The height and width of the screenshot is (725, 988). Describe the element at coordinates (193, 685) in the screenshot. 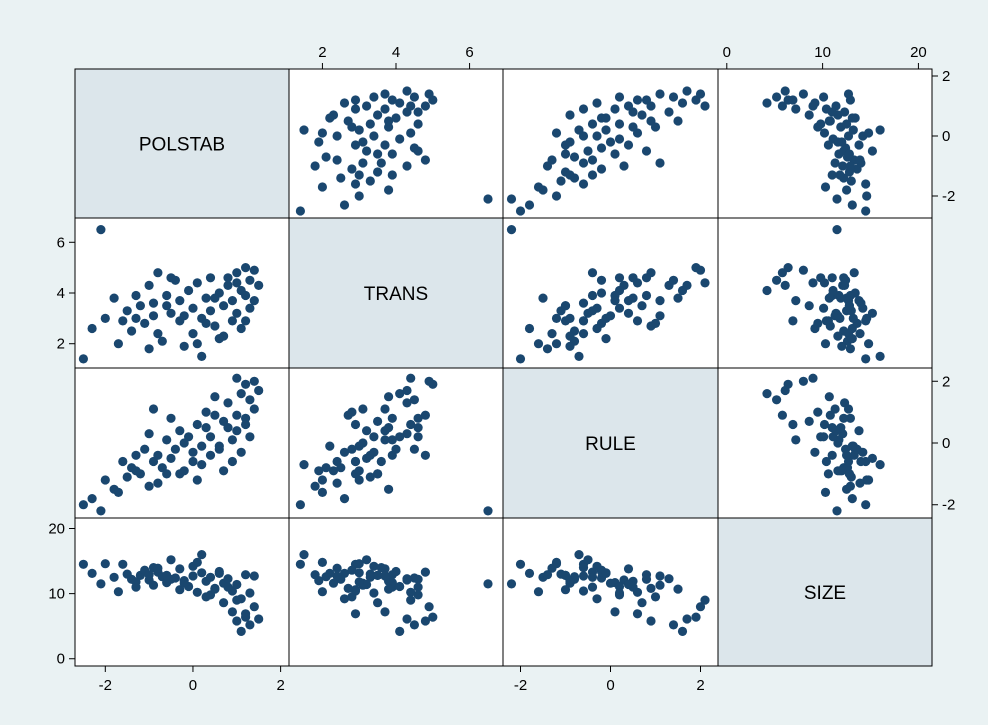

I see `x-tick-label-polstab: 0` at that location.